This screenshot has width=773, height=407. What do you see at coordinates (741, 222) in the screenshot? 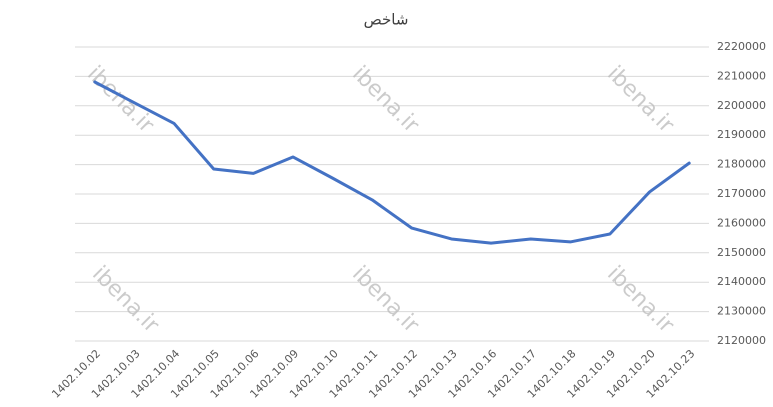
I see `y-tick-label: 2160000` at bounding box center [741, 222].